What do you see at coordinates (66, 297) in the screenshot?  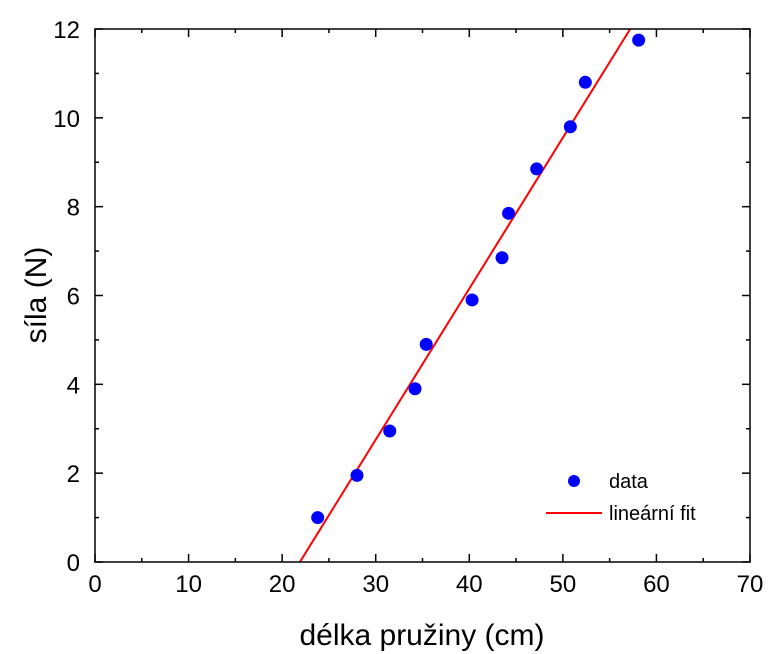 I see `y-tick-labels: 0 2 4 6 8 10 12` at bounding box center [66, 297].